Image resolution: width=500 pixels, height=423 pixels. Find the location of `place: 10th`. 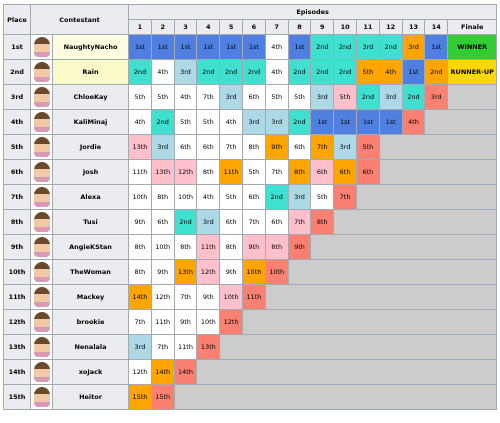

place: 10th is located at coordinates (17, 272).